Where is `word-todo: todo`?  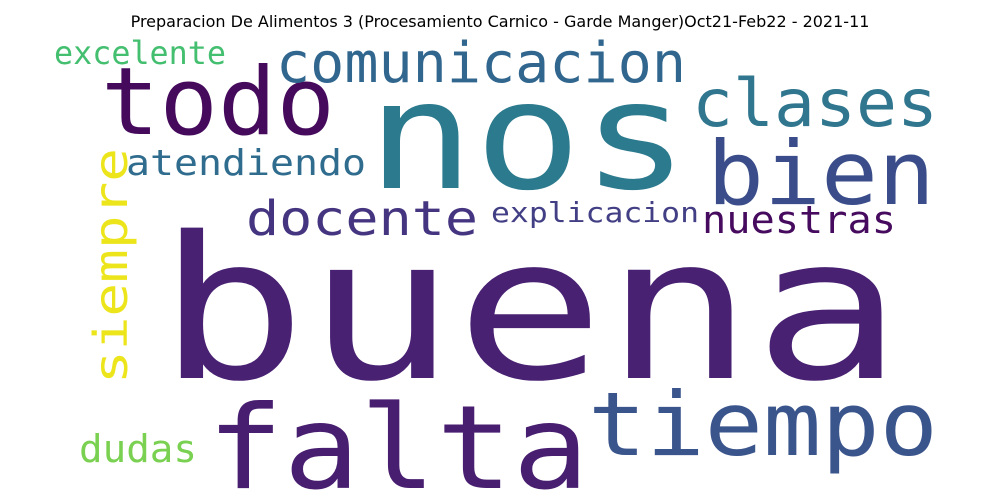
word-todo: todo is located at coordinates (218, 102).